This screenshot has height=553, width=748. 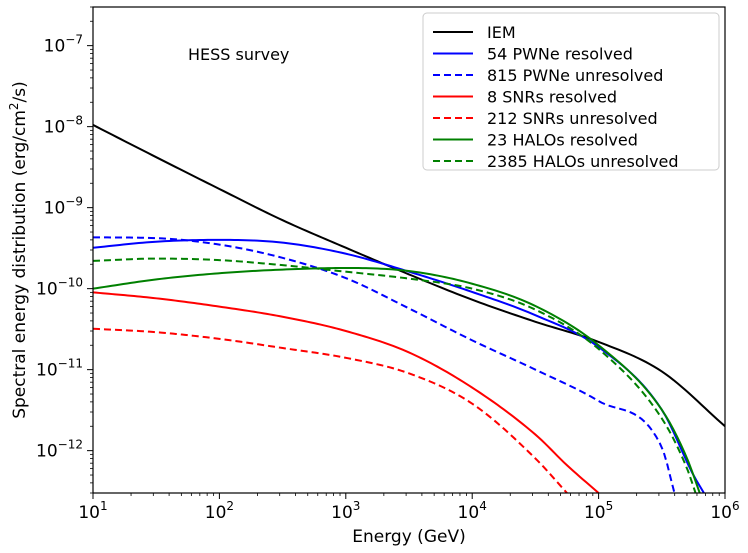 I want to click on y-axis-label: Spectral energy distribution (erg/cm2/s), so click(x=18, y=250).